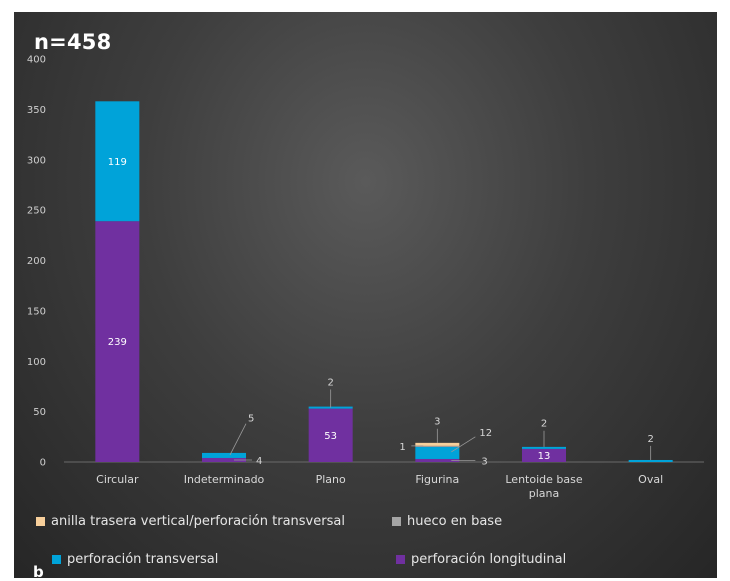 This screenshot has height=581, width=730. What do you see at coordinates (36, 362) in the screenshot?
I see `y-tick-label: 100` at bounding box center [36, 362].